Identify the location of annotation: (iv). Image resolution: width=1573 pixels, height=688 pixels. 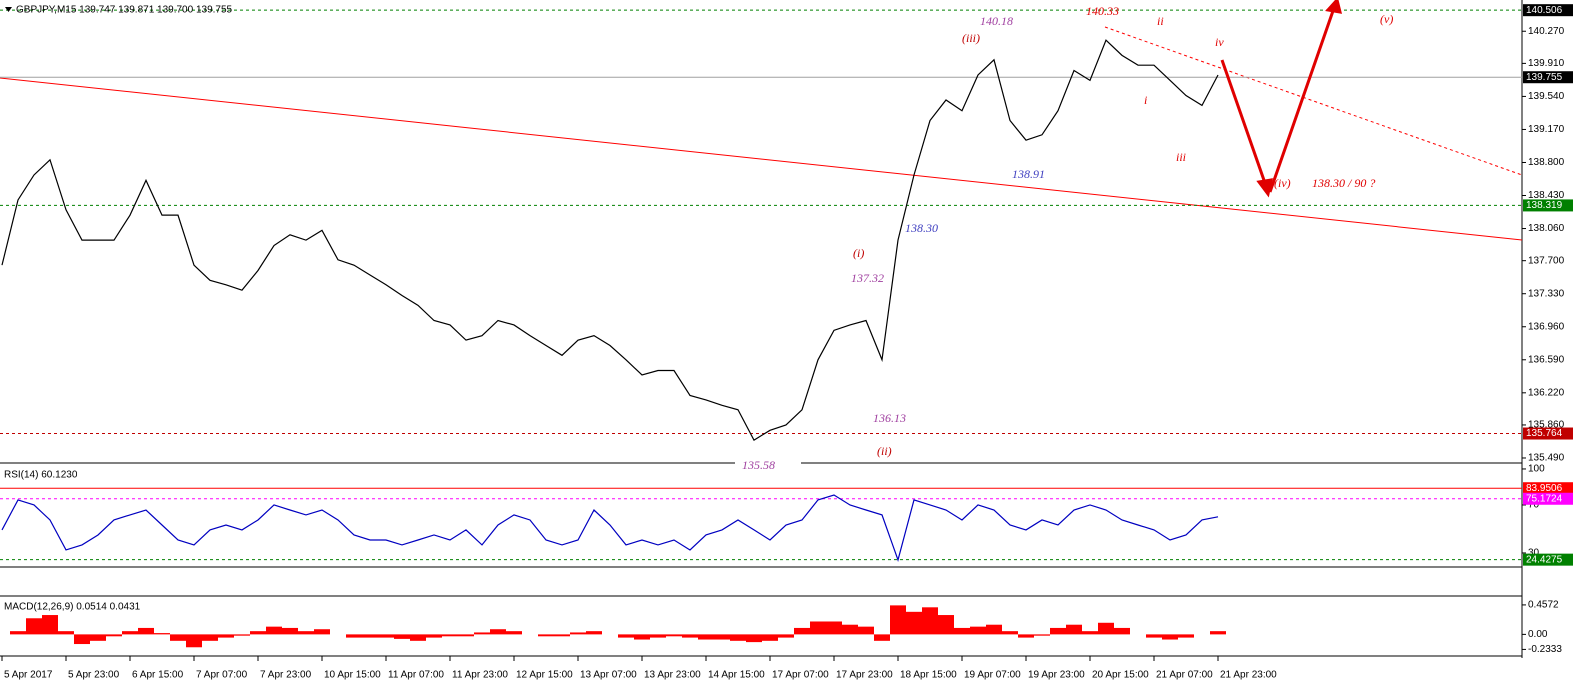
(1282, 183).